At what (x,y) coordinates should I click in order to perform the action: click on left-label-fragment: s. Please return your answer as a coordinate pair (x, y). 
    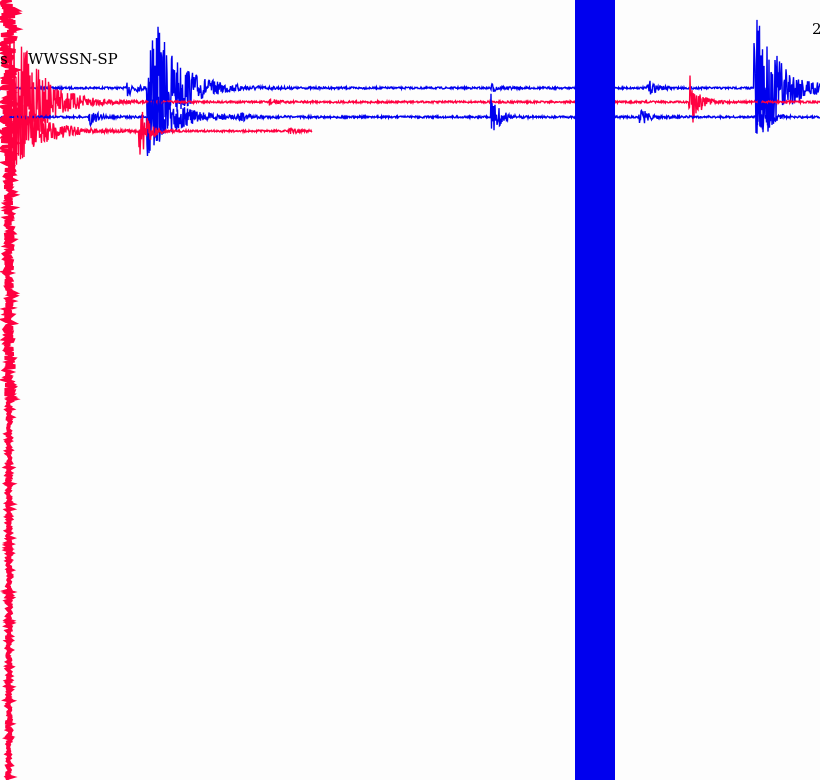
    Looking at the image, I should click on (4, 59).